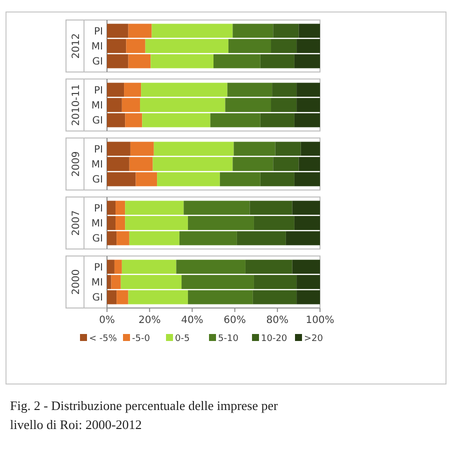 This screenshot has width=452, height=450. I want to click on legend-label: 5-10, so click(228, 339).